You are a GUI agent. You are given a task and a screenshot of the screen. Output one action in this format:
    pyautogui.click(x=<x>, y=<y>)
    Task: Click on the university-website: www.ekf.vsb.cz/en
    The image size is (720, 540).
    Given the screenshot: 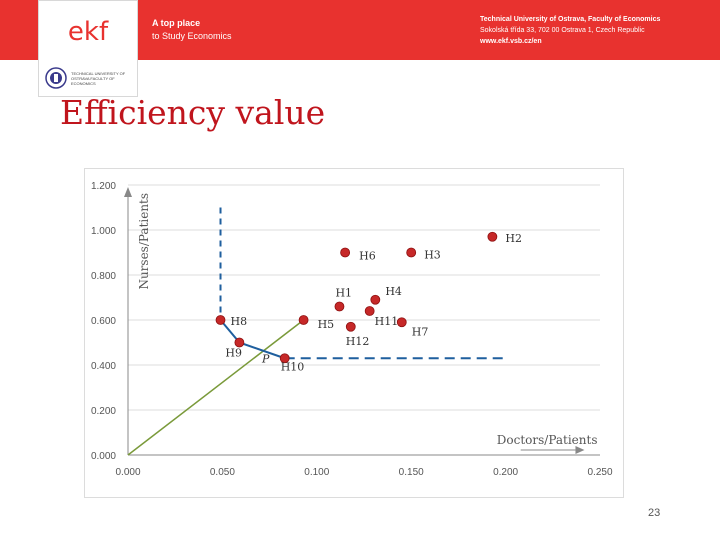 What is the action you would take?
    pyautogui.click(x=511, y=41)
    